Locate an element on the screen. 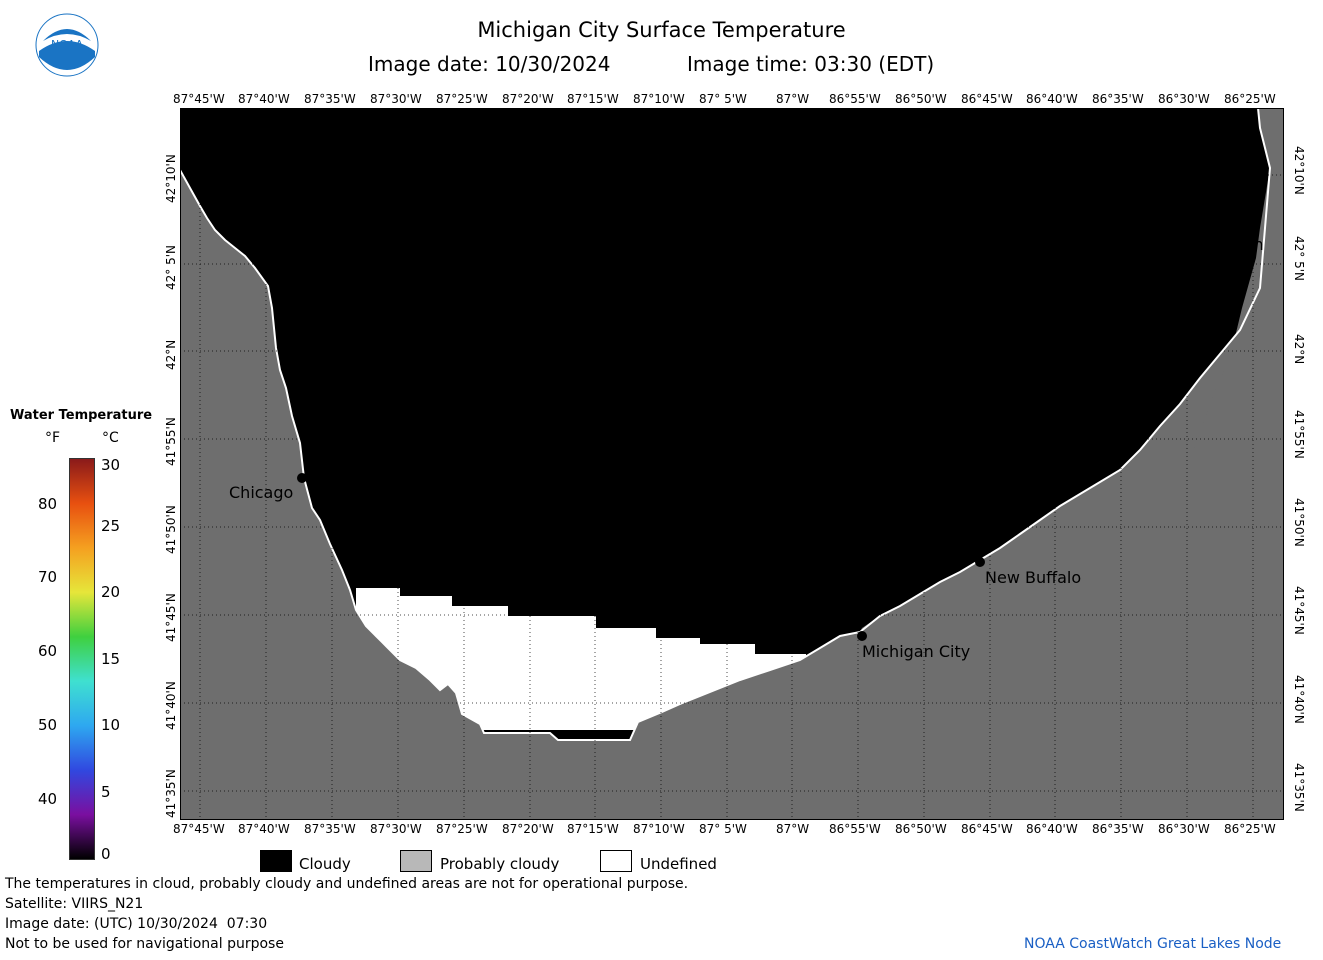  city-label-new-buffalo: New Buffalo is located at coordinates (1033, 577).